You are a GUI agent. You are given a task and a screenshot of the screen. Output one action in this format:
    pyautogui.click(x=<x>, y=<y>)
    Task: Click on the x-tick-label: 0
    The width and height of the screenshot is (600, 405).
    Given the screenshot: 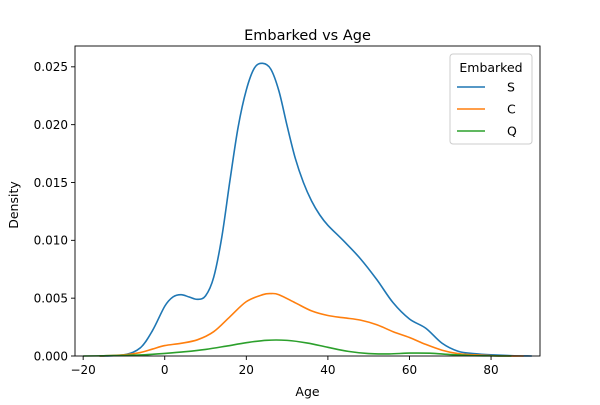 What is the action you would take?
    pyautogui.click(x=165, y=370)
    